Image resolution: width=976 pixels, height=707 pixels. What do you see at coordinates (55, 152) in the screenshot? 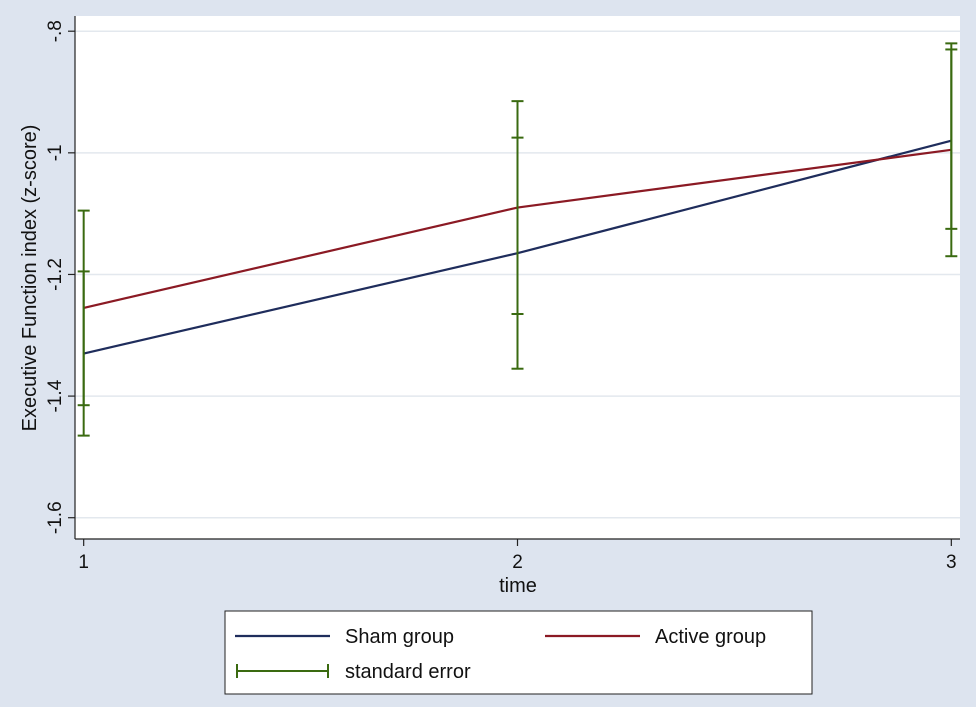
I see `y-tick-label: -1` at bounding box center [55, 152].